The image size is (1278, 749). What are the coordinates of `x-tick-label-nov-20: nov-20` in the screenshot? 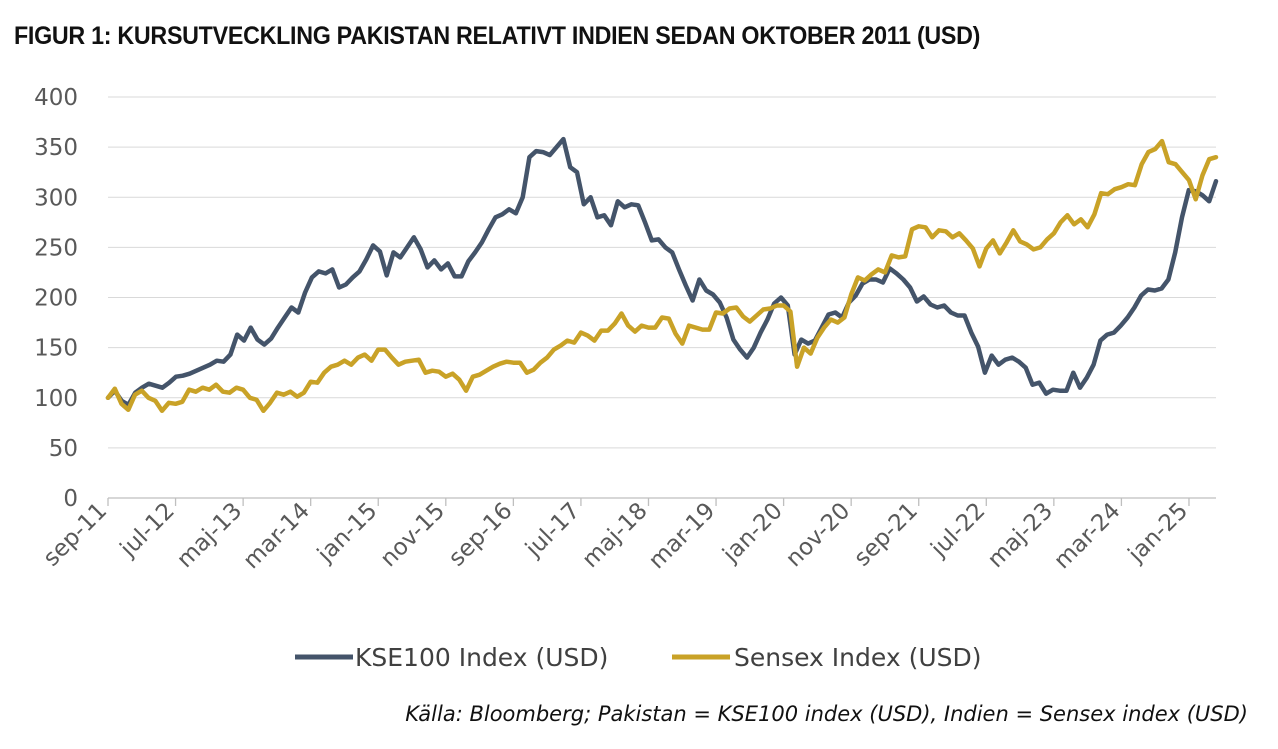 It's located at (818, 535).